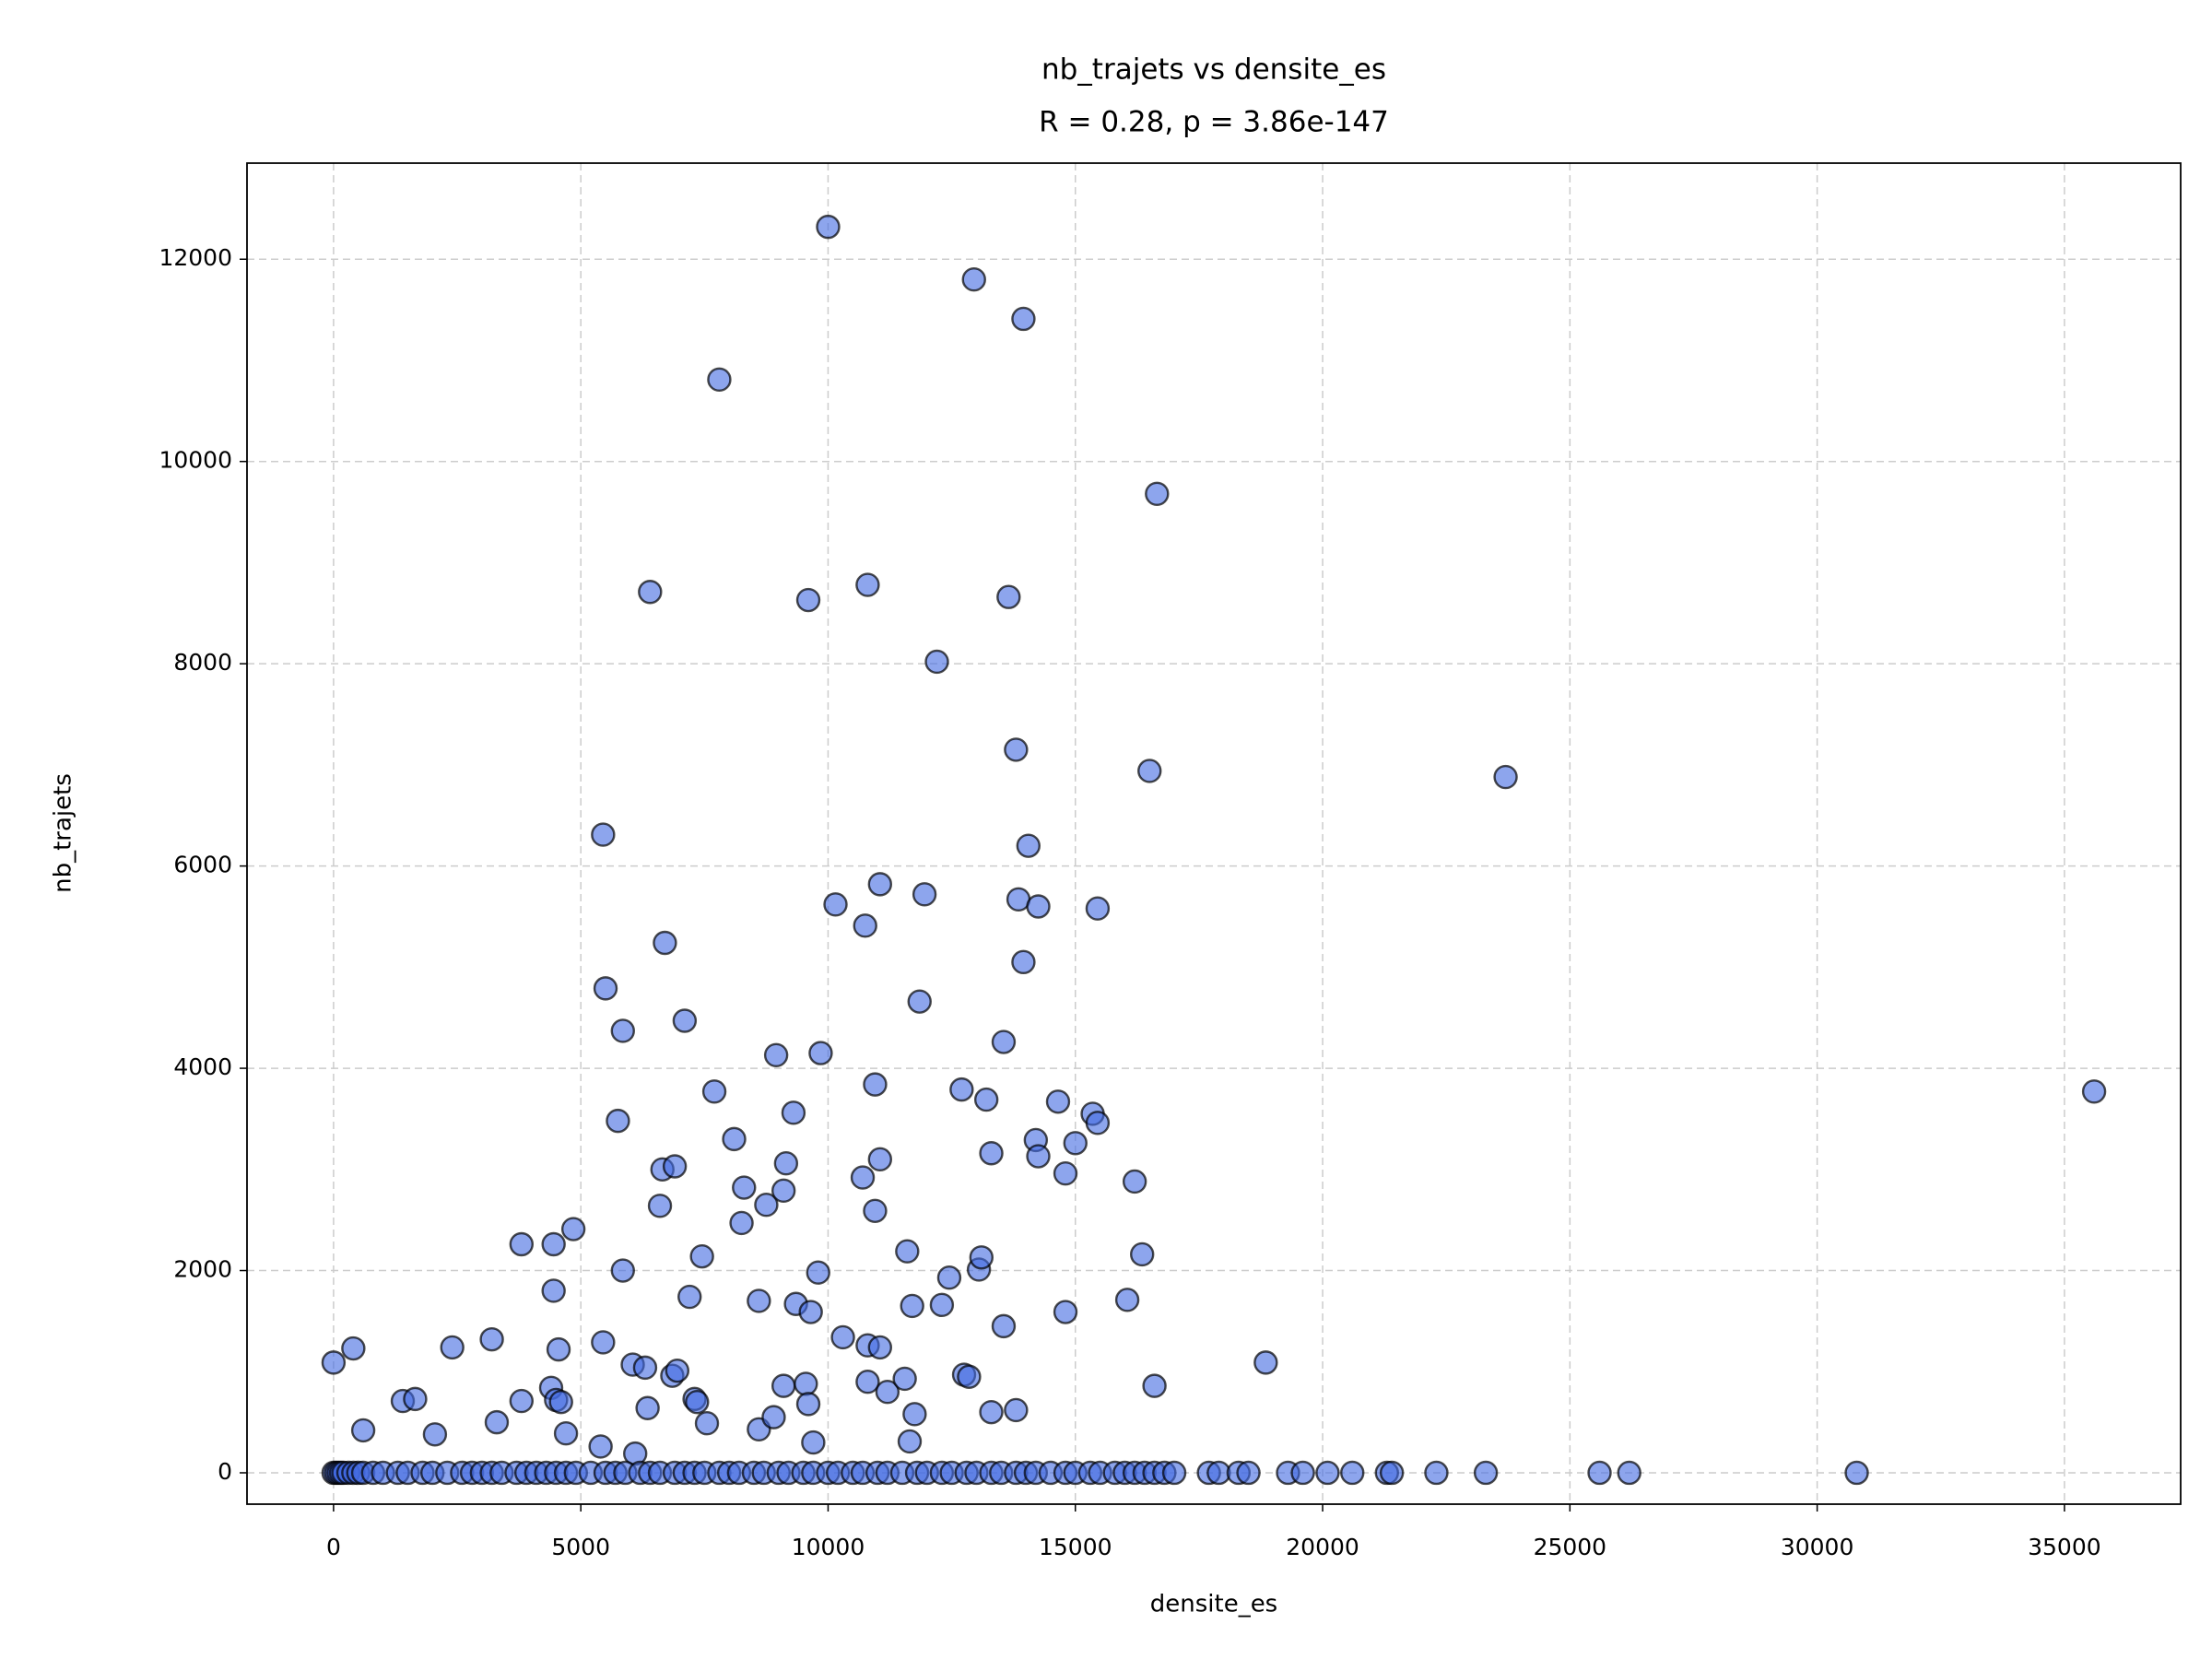 The image size is (2212, 1659). I want to click on x-tick-label: 15000, so click(1075, 1547).